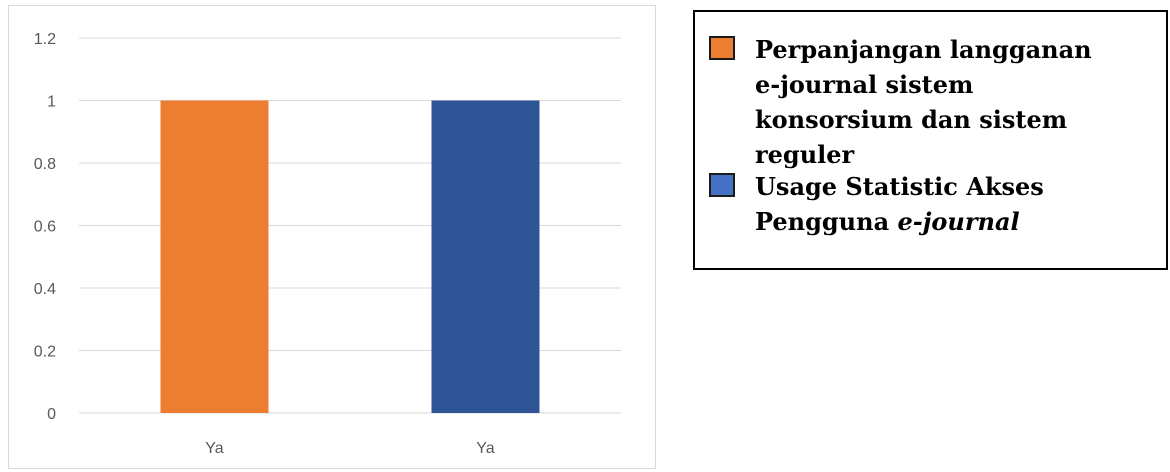 The width and height of the screenshot is (1170, 472). I want to click on y-tick-label: 0.4, so click(45, 289).